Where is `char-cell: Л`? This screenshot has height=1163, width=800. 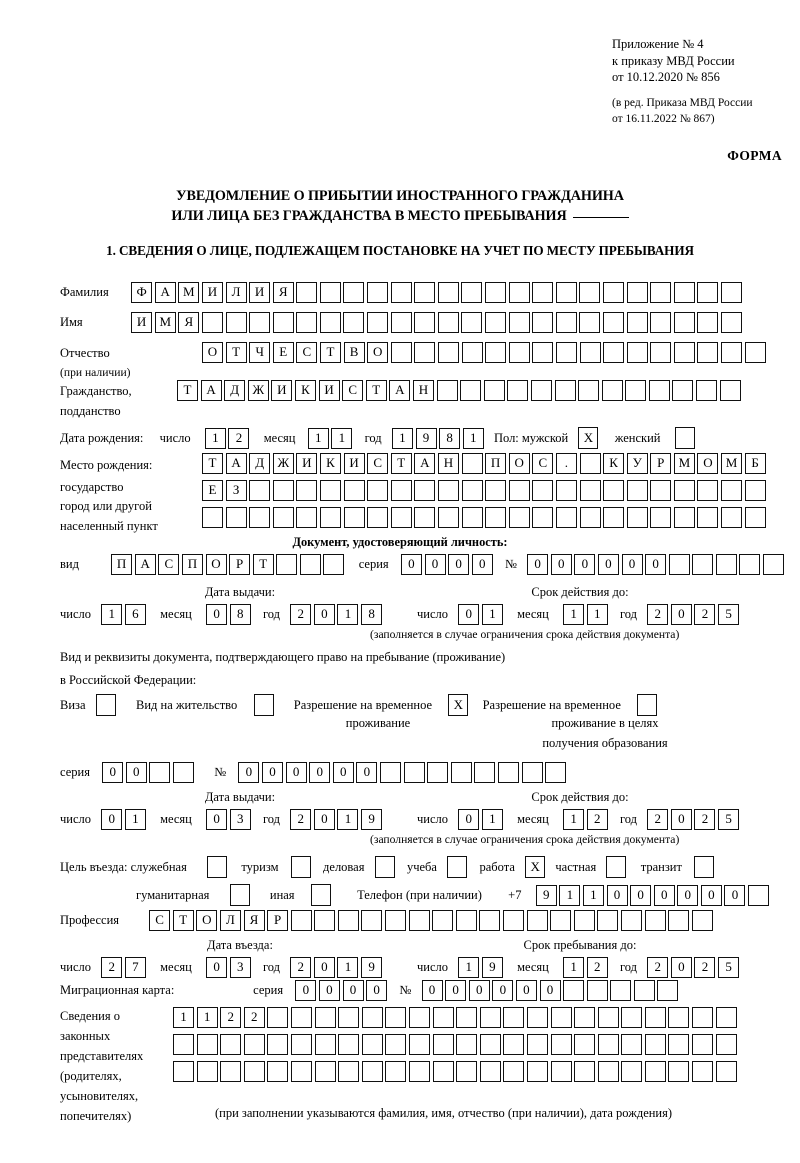
char-cell: Л is located at coordinates (230, 920).